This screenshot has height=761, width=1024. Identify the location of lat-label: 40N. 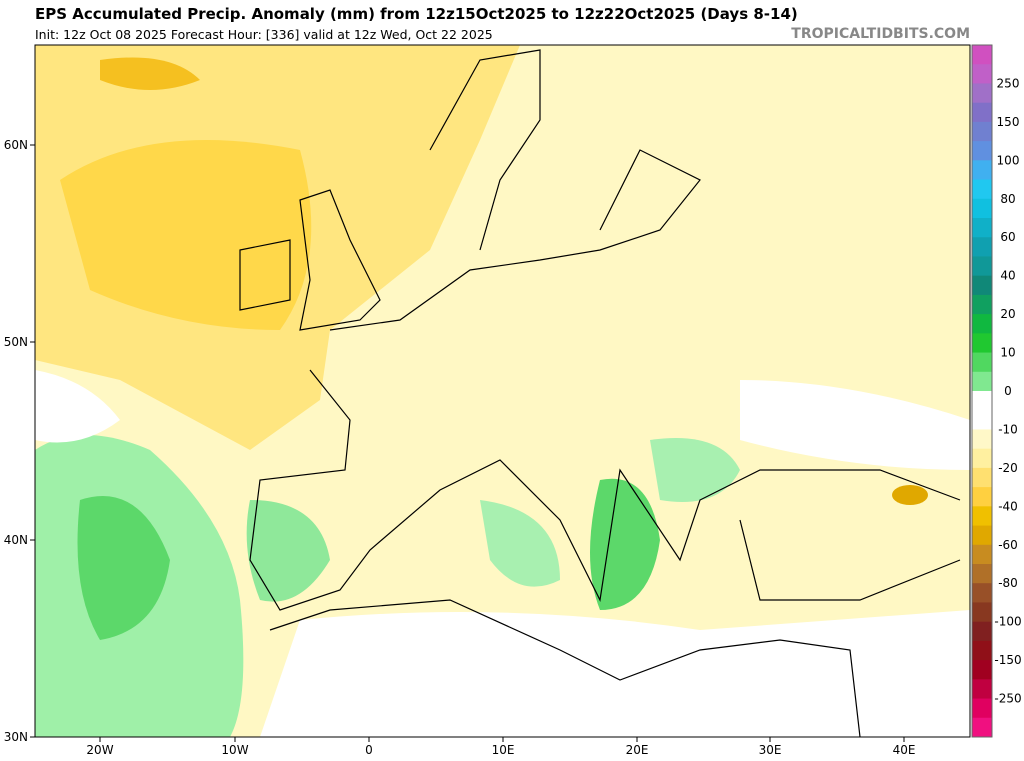
(16, 540).